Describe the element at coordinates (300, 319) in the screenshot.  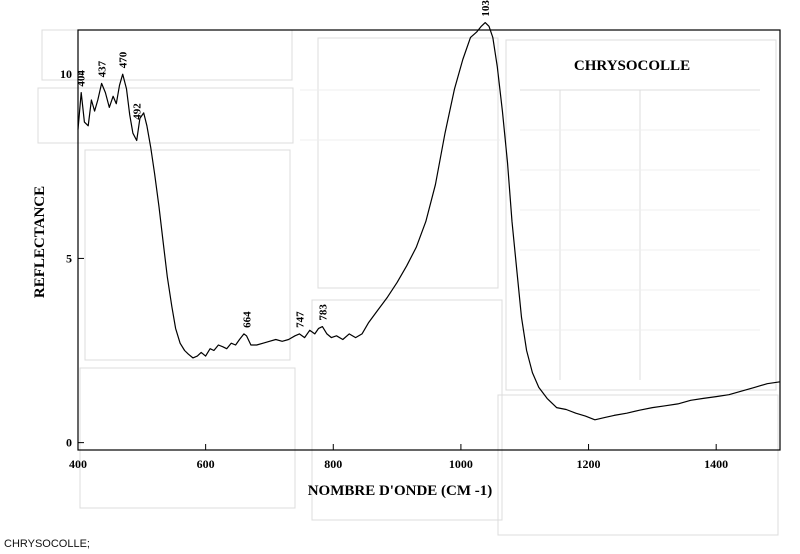
I see `peak-label-747: 747` at that location.